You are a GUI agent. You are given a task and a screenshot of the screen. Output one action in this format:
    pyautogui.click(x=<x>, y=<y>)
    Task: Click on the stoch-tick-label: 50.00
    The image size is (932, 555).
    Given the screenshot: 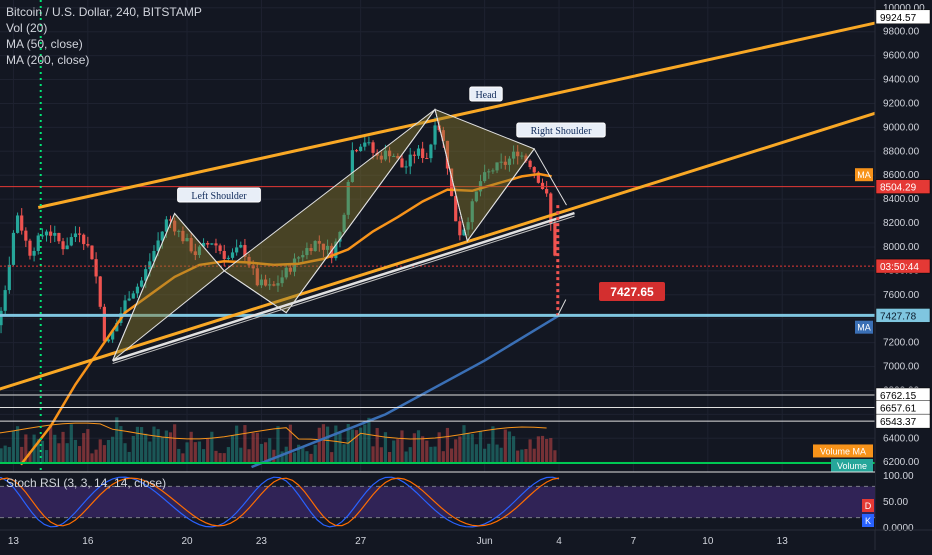 What is the action you would take?
    pyautogui.click(x=895, y=502)
    